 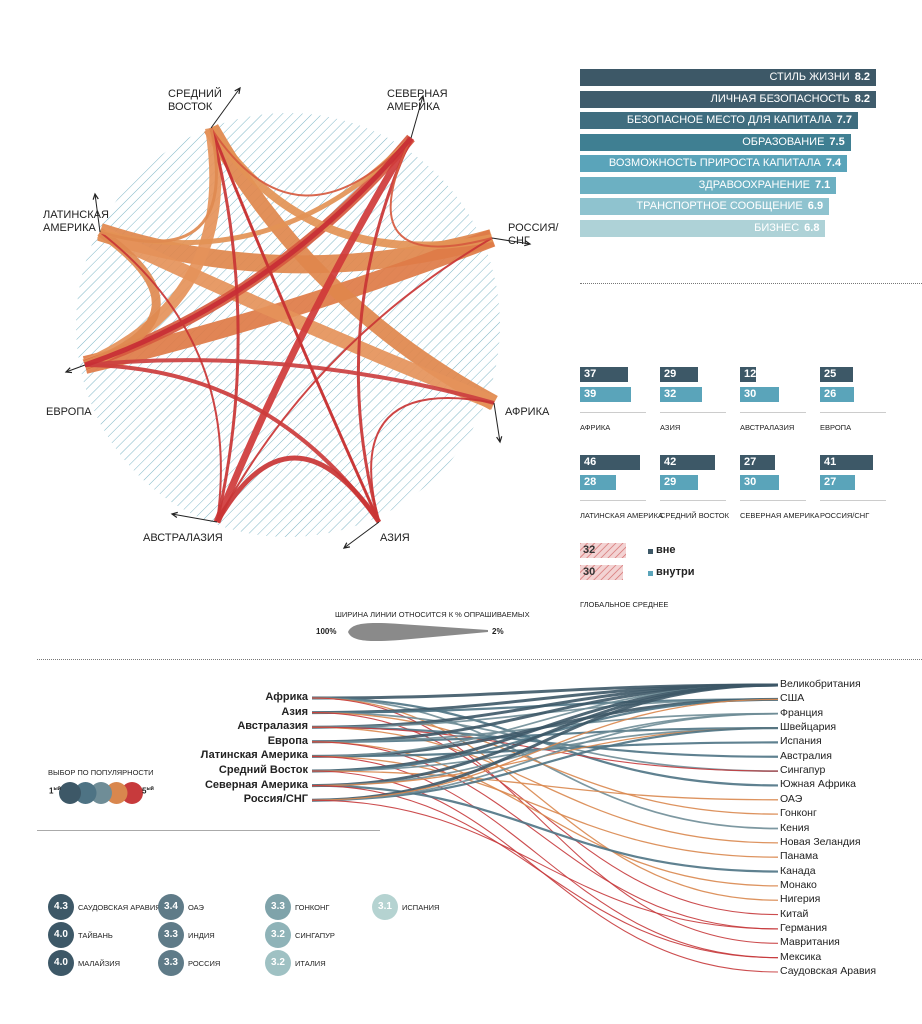 What do you see at coordinates (174, 515) in the screenshot?
I see `arrowhead-au` at bounding box center [174, 515].